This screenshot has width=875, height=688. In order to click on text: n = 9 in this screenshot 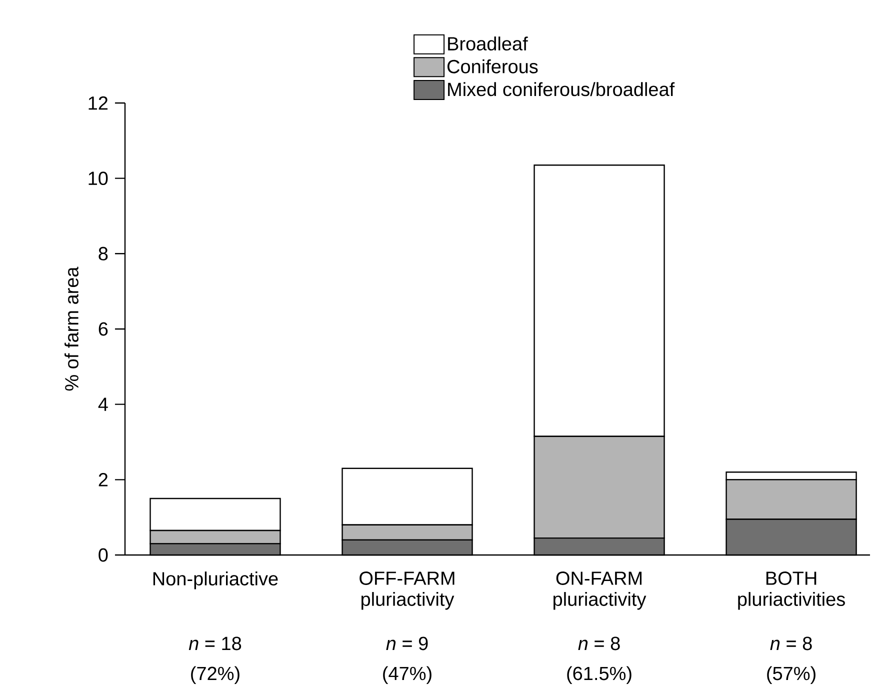, I will do `click(407, 643)`.